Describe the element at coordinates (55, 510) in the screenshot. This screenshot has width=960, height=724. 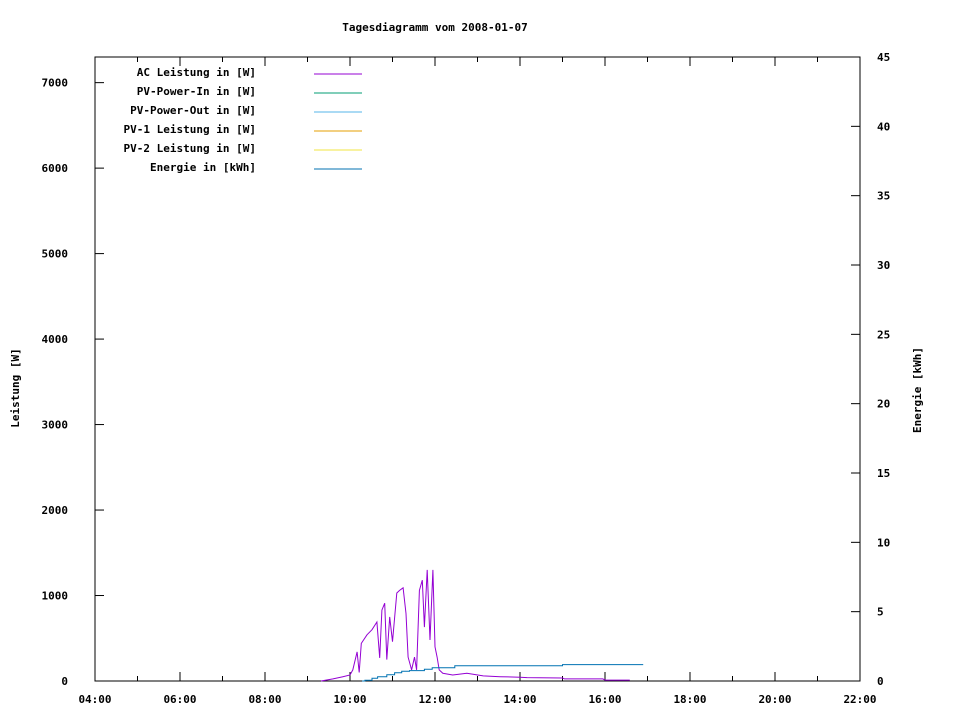
I see `y-tick-label: 2000` at that location.